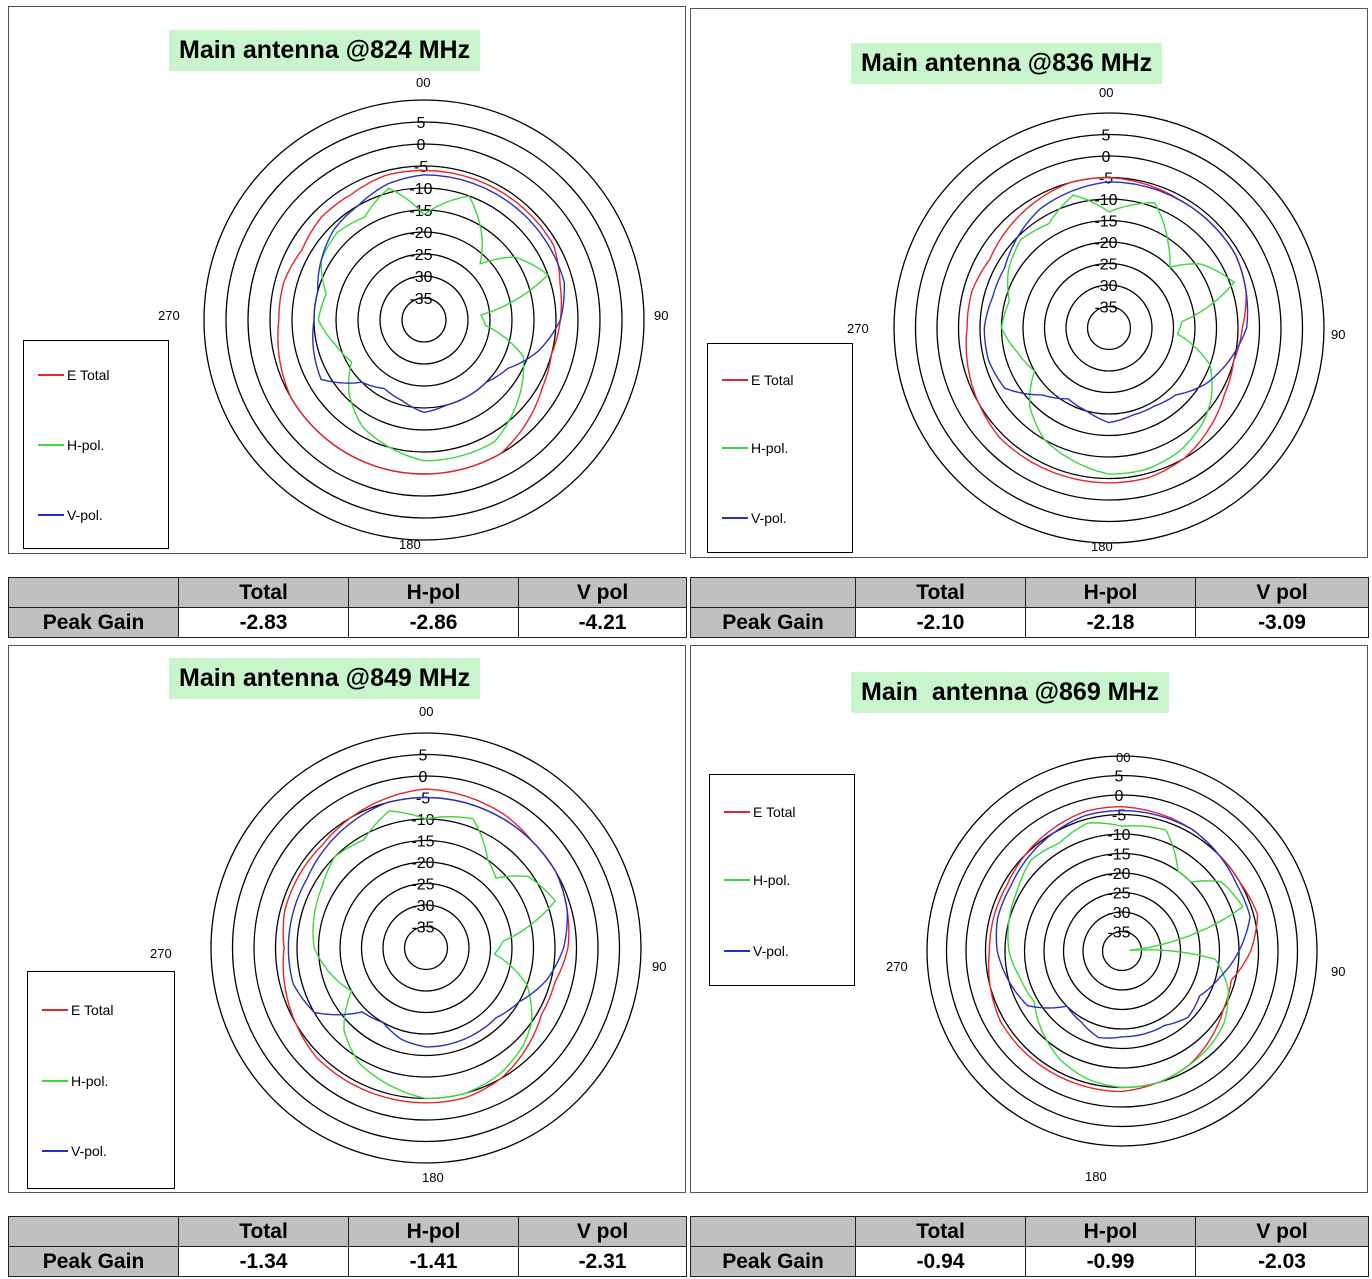  What do you see at coordinates (433, 1261) in the screenshot?
I see `peak-gain-hpol: -1.41` at bounding box center [433, 1261].